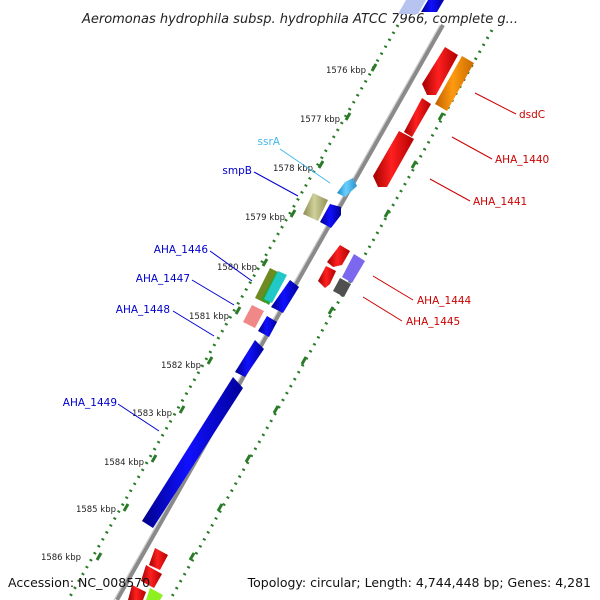  What do you see at coordinates (249, 358) in the screenshot?
I see `gene-arrow-AHA_1449-short` at bounding box center [249, 358].